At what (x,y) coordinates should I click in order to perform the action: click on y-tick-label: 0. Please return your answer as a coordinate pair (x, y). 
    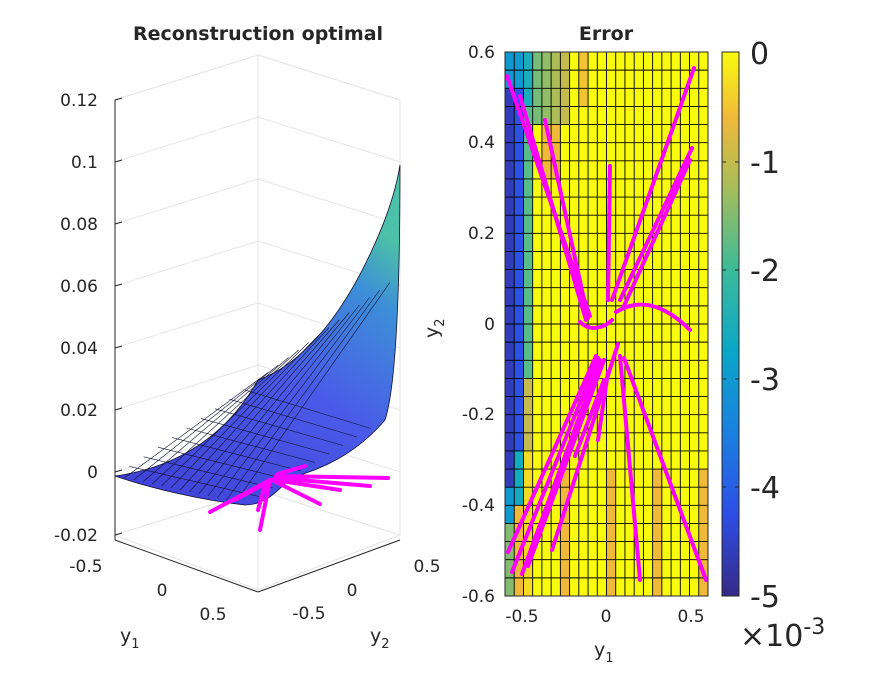
    Looking at the image, I should click on (489, 325).